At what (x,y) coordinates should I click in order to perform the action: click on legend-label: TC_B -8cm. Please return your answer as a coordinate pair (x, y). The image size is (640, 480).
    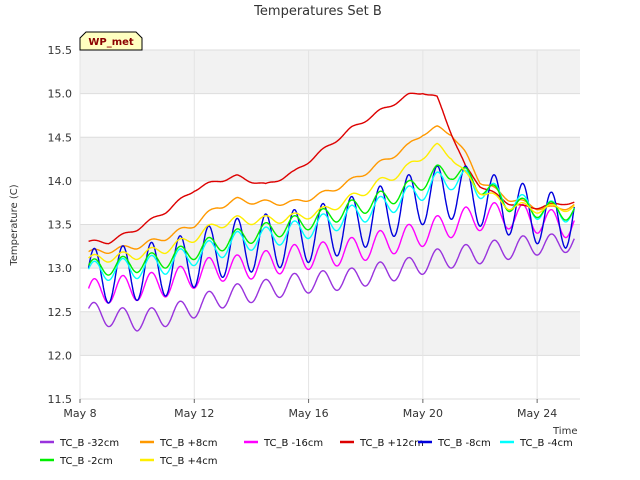
    Looking at the image, I should click on (464, 443).